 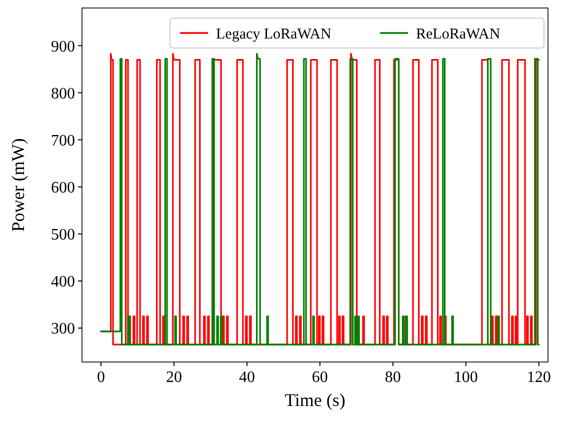 I want to click on x-tick-label: 20, so click(x=174, y=377).